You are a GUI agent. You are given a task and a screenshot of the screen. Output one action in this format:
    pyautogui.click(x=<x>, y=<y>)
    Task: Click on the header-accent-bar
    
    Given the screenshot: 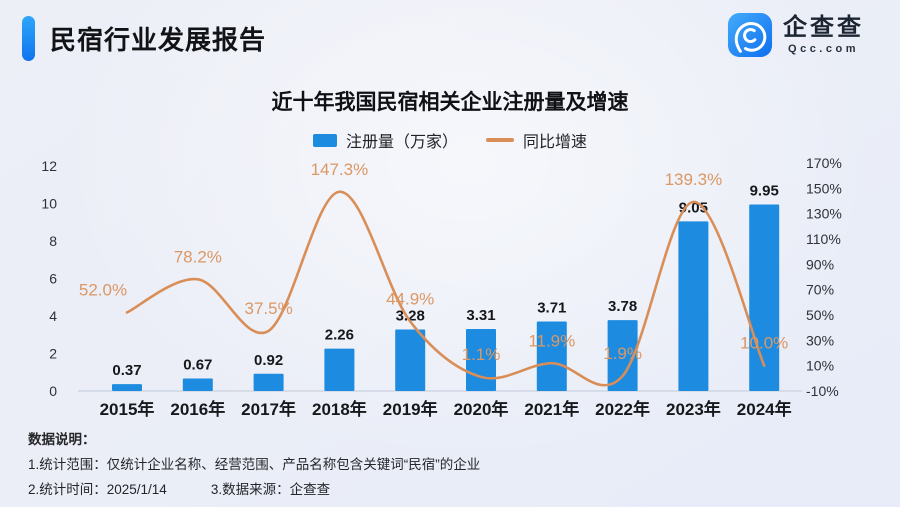 What is the action you would take?
    pyautogui.click(x=28, y=38)
    